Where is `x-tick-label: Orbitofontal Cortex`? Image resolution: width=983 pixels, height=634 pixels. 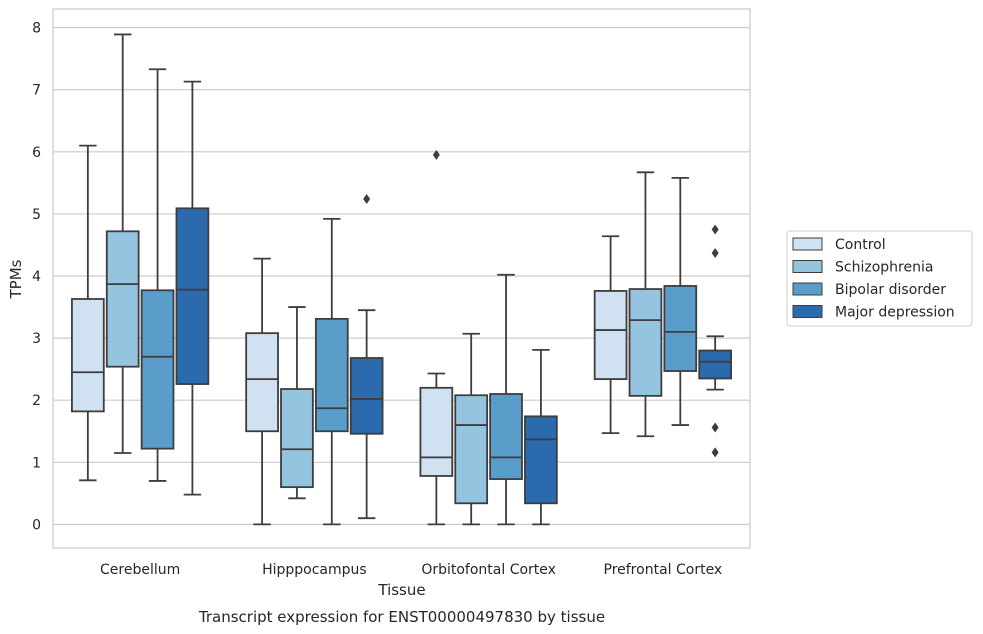 x-tick-label: Orbitofontal Cortex is located at coordinates (488, 570).